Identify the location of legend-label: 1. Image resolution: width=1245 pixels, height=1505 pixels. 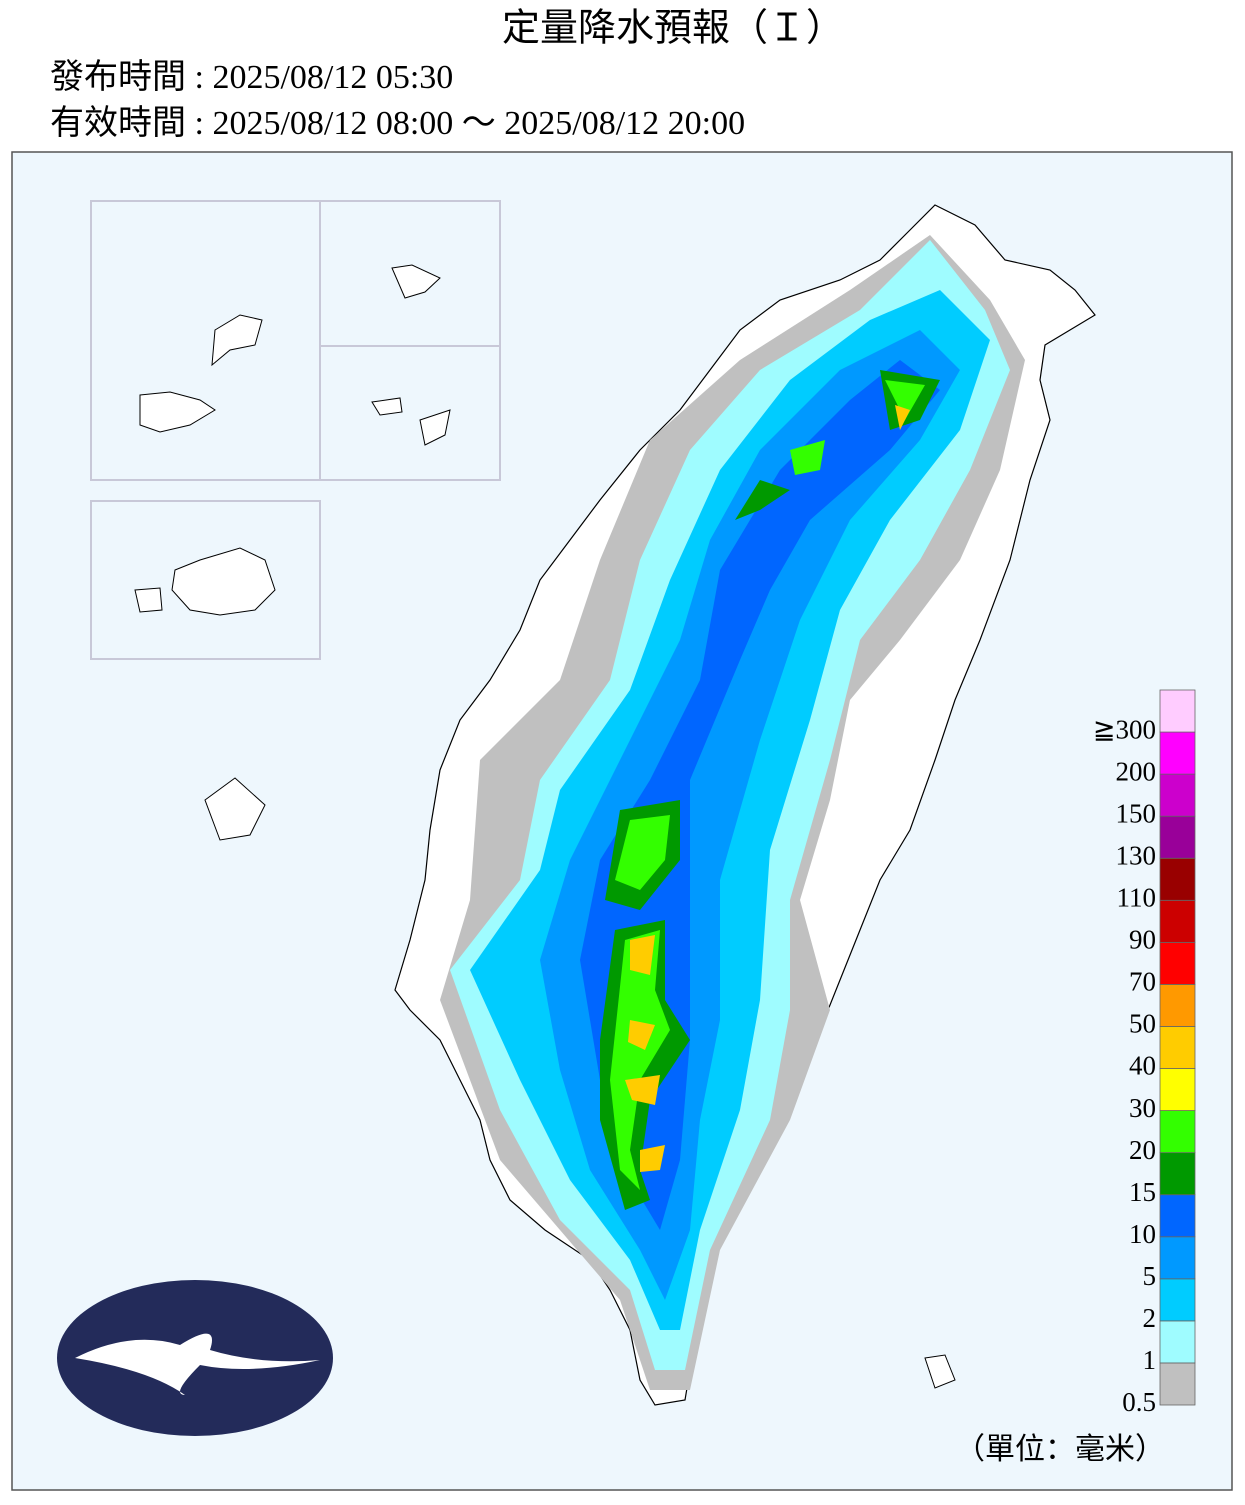
(1150, 1360).